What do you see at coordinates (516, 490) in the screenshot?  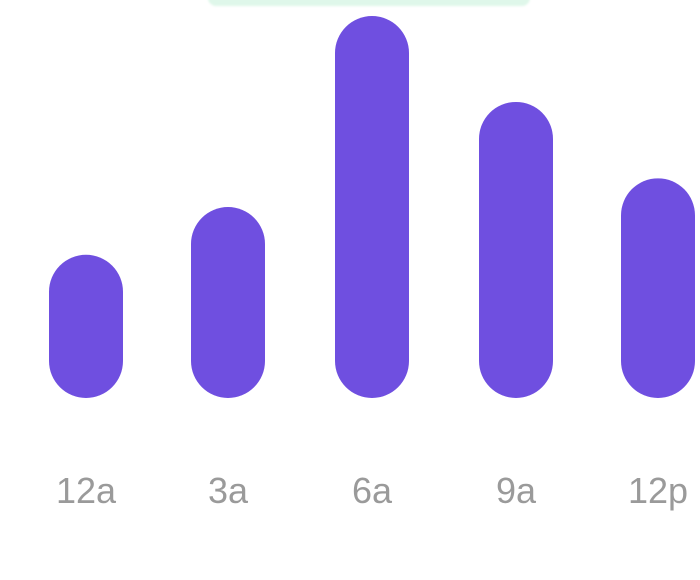 I see `x-tick-label-9a: 9a` at bounding box center [516, 490].